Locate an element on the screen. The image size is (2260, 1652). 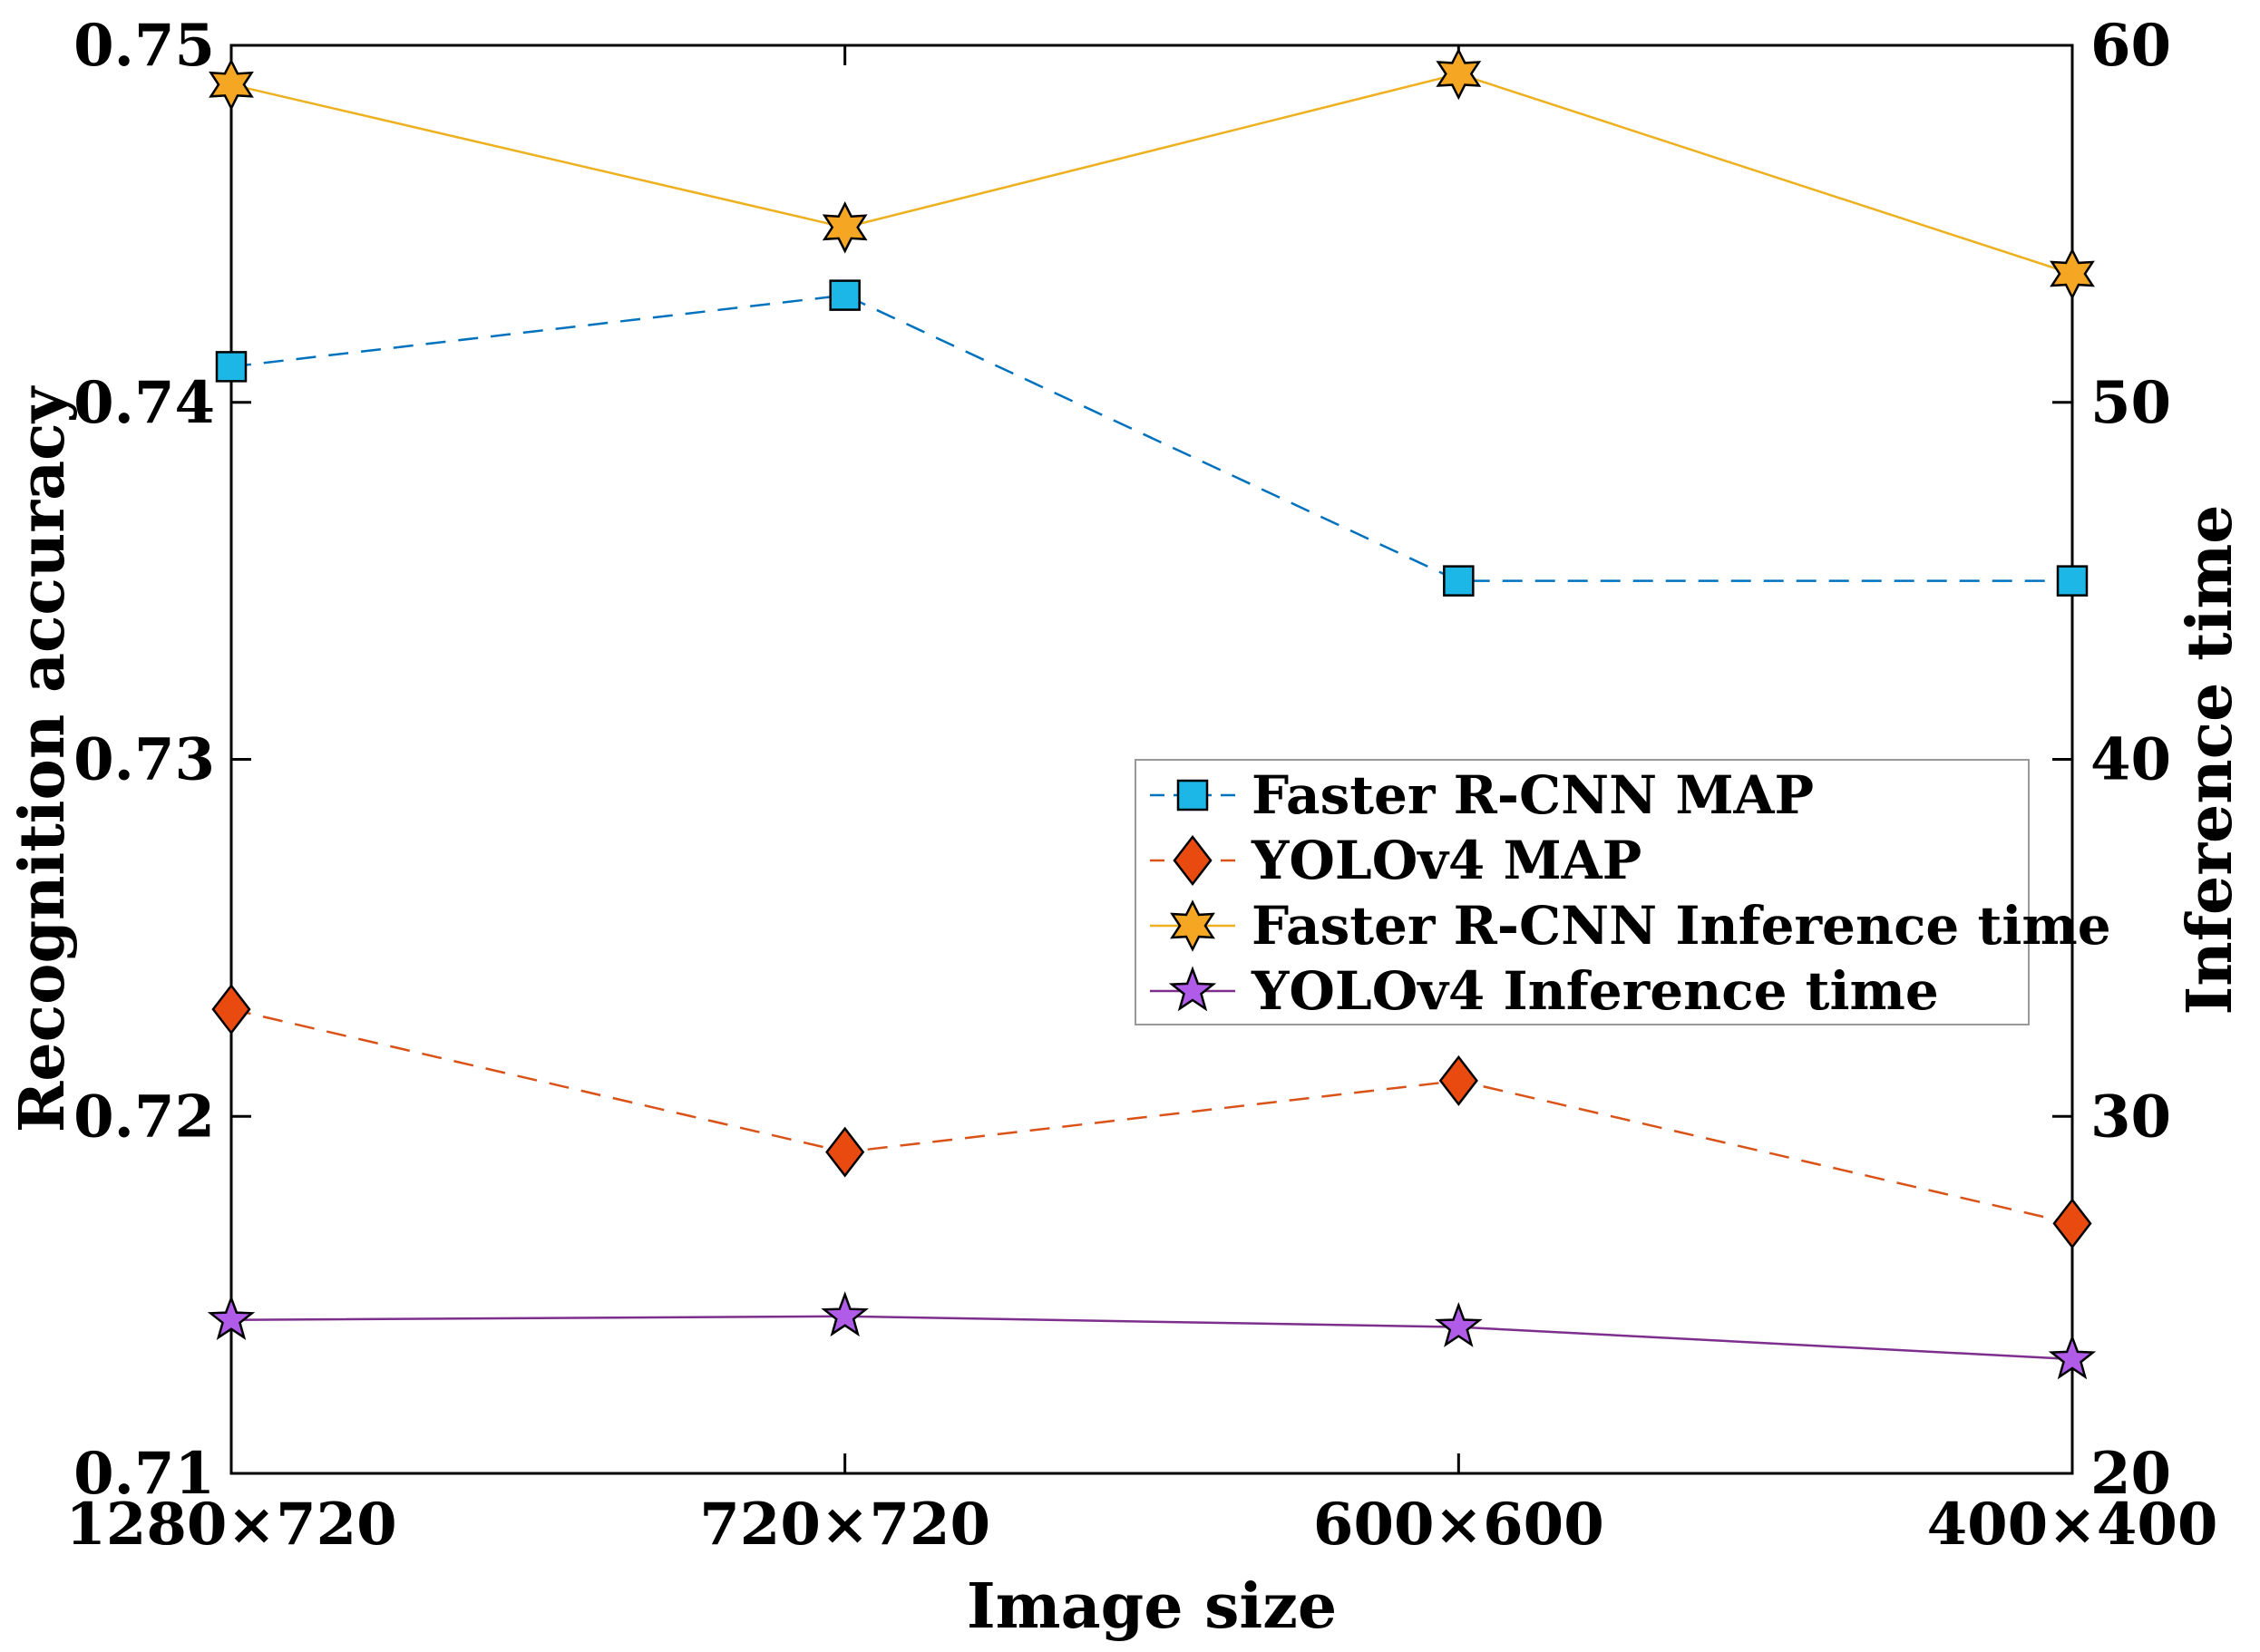
legend-label: Faster R-CNN MAP is located at coordinates (1533, 795).